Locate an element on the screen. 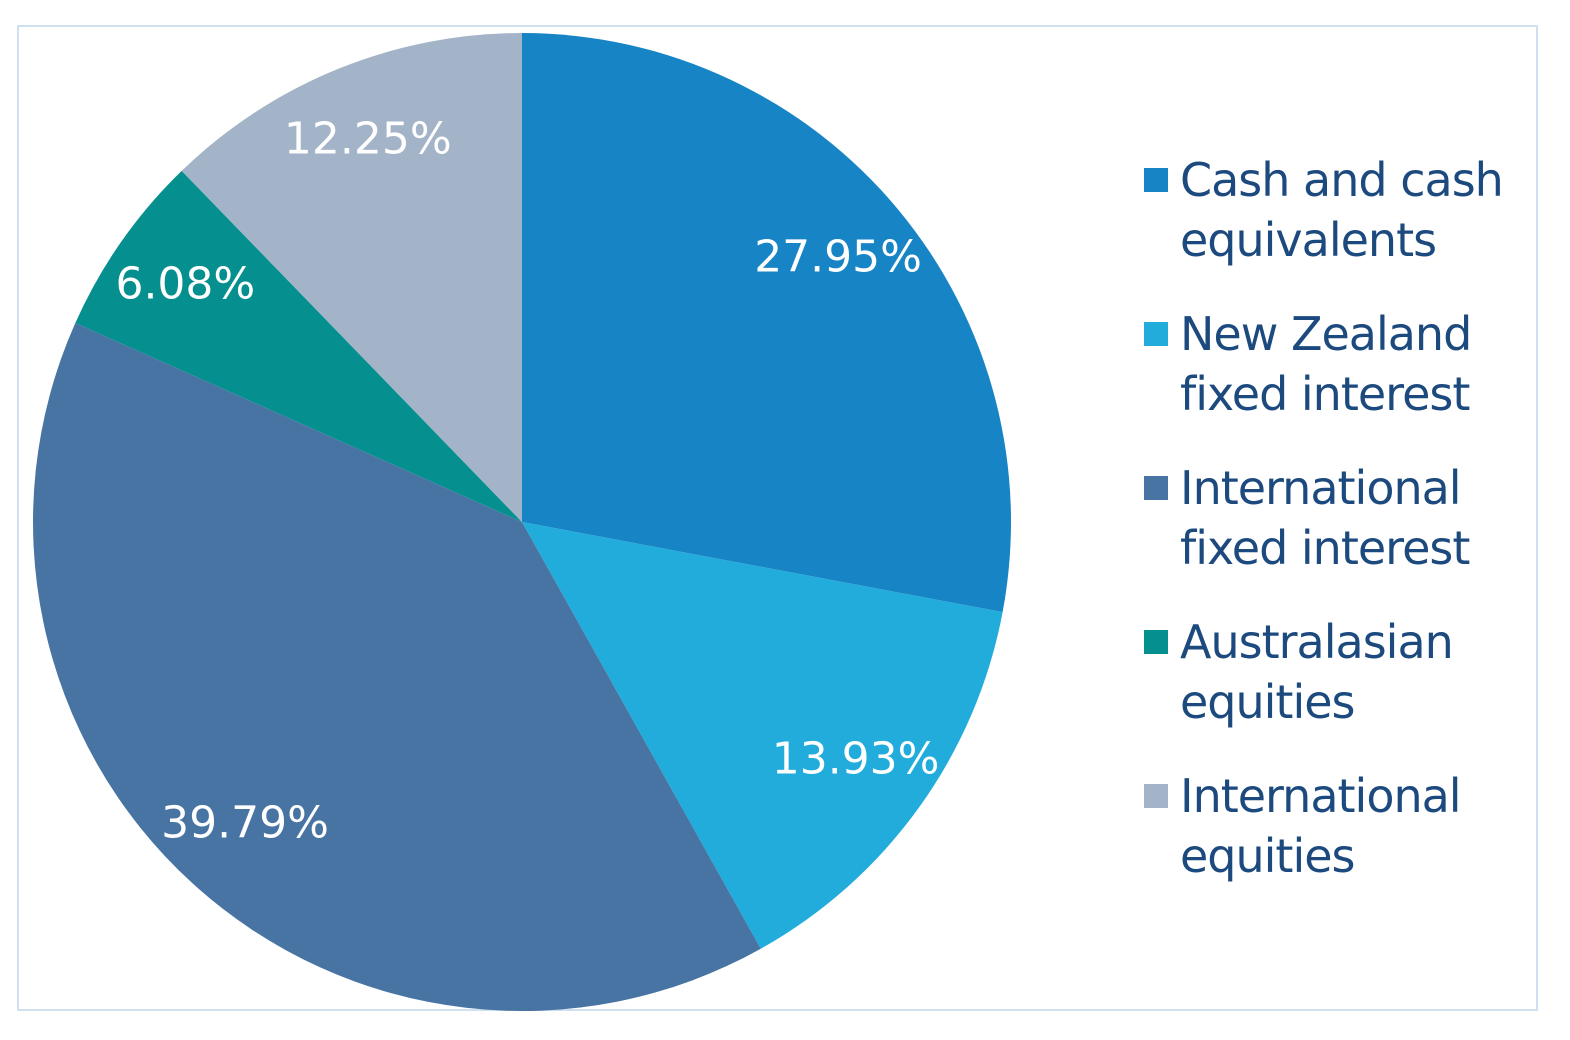 The width and height of the screenshot is (1570, 1040). slice-data-label: 12.25% is located at coordinates (368, 138).